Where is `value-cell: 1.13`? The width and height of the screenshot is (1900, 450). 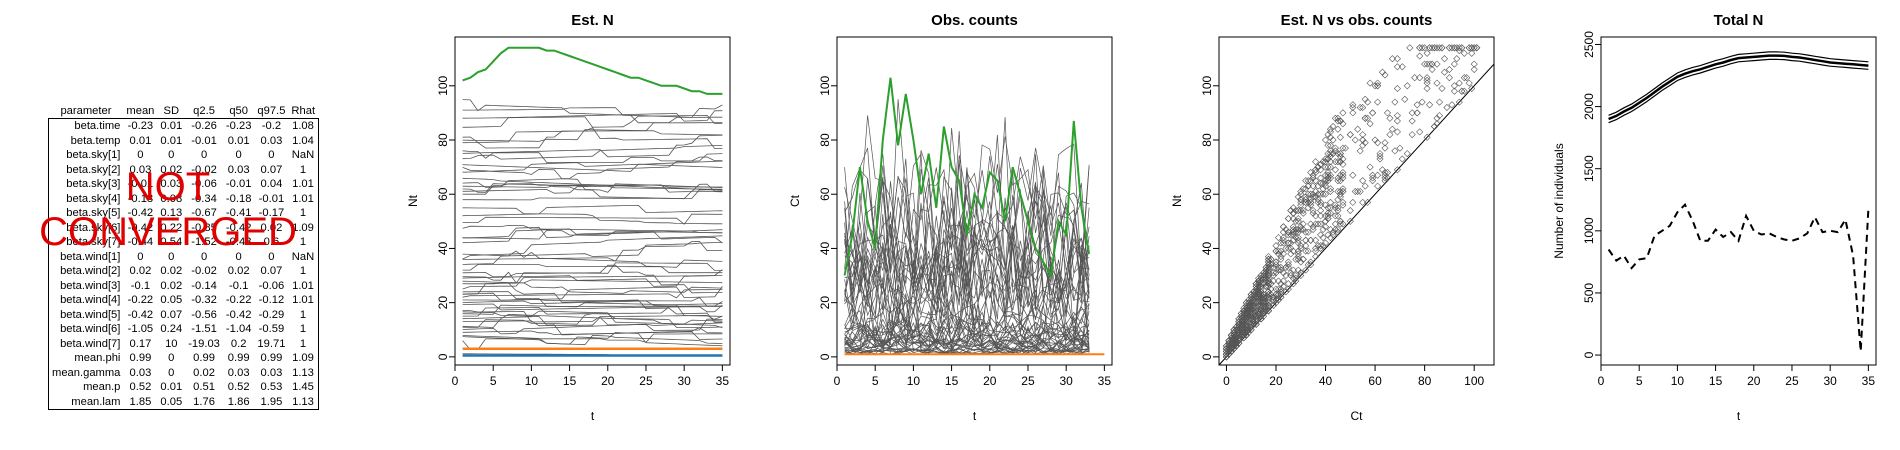 value-cell: 1.13 is located at coordinates (303, 401).